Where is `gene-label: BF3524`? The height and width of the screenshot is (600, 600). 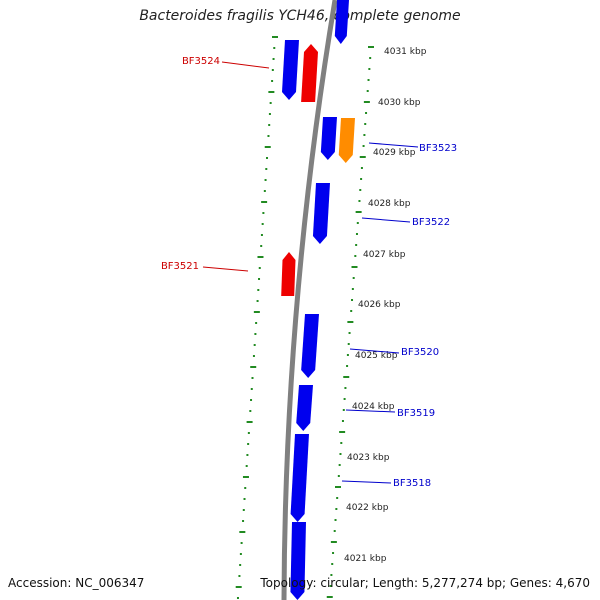 gene-label: BF3524 is located at coordinates (201, 61).